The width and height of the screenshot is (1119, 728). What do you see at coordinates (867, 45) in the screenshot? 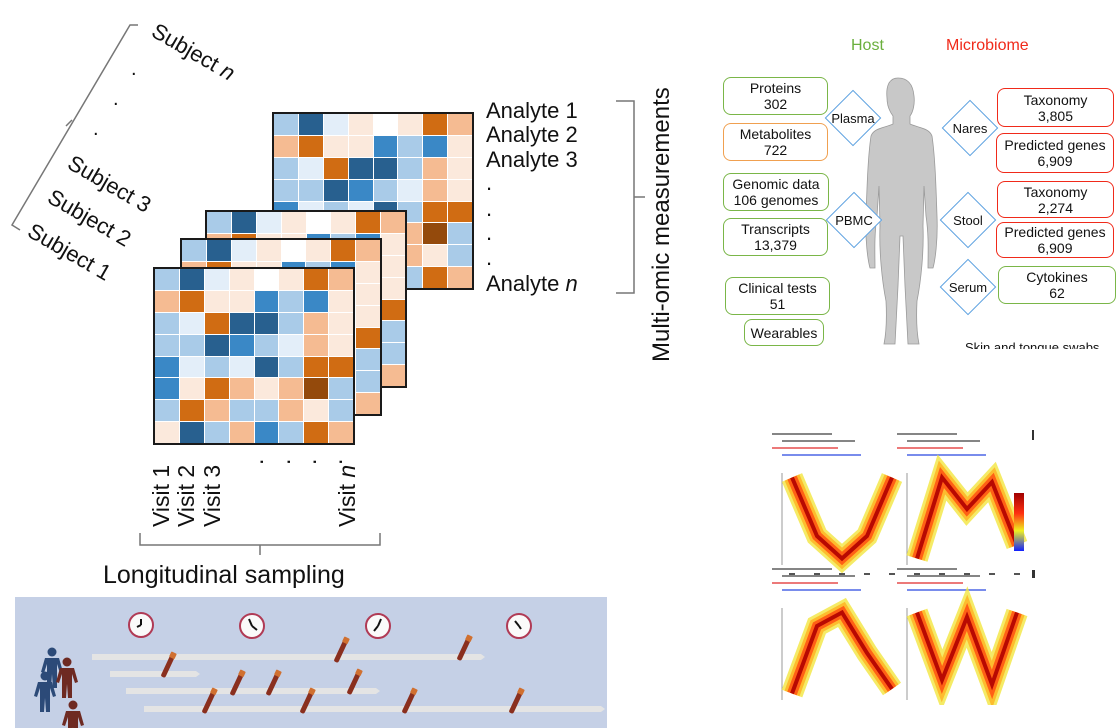
I see `host-title: Host` at bounding box center [867, 45].